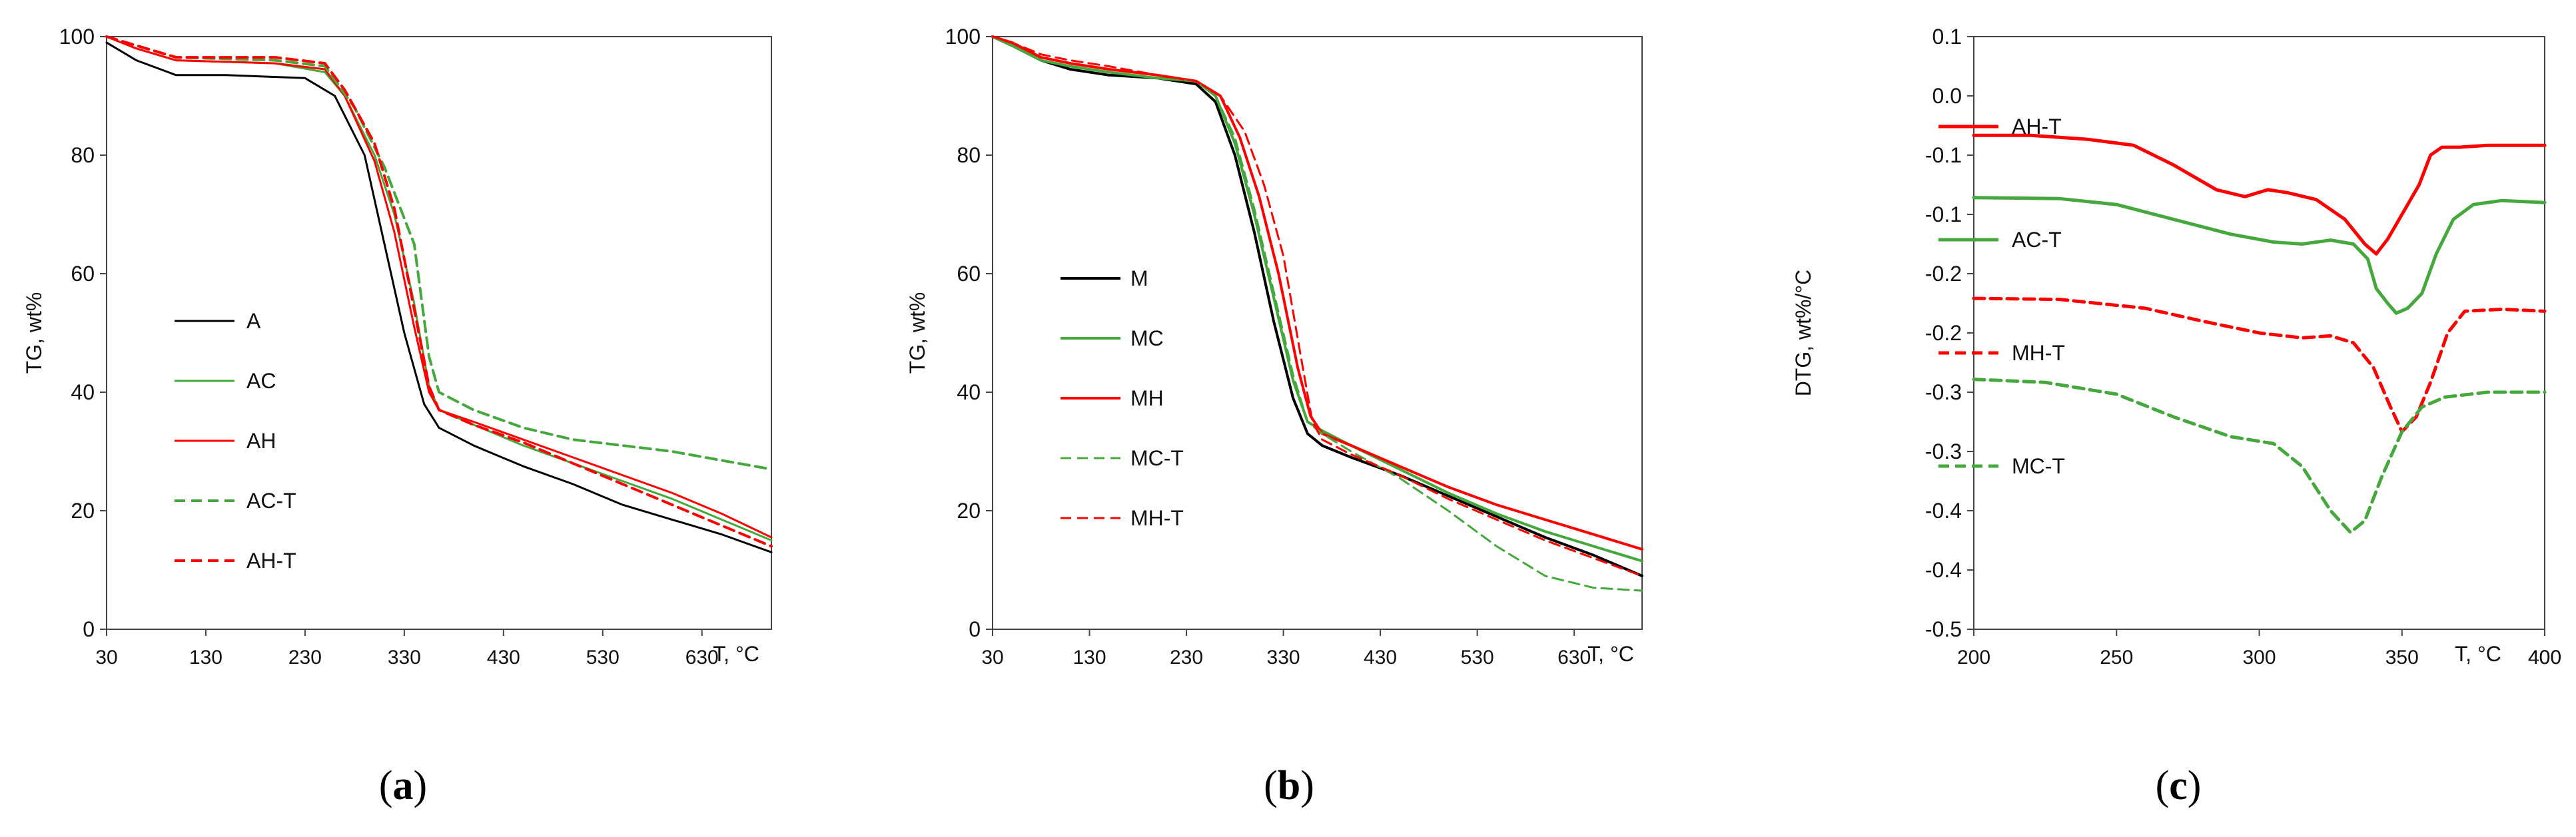 This screenshot has width=2576, height=837. I want to click on series-line-mc-t, so click(2260, 456).